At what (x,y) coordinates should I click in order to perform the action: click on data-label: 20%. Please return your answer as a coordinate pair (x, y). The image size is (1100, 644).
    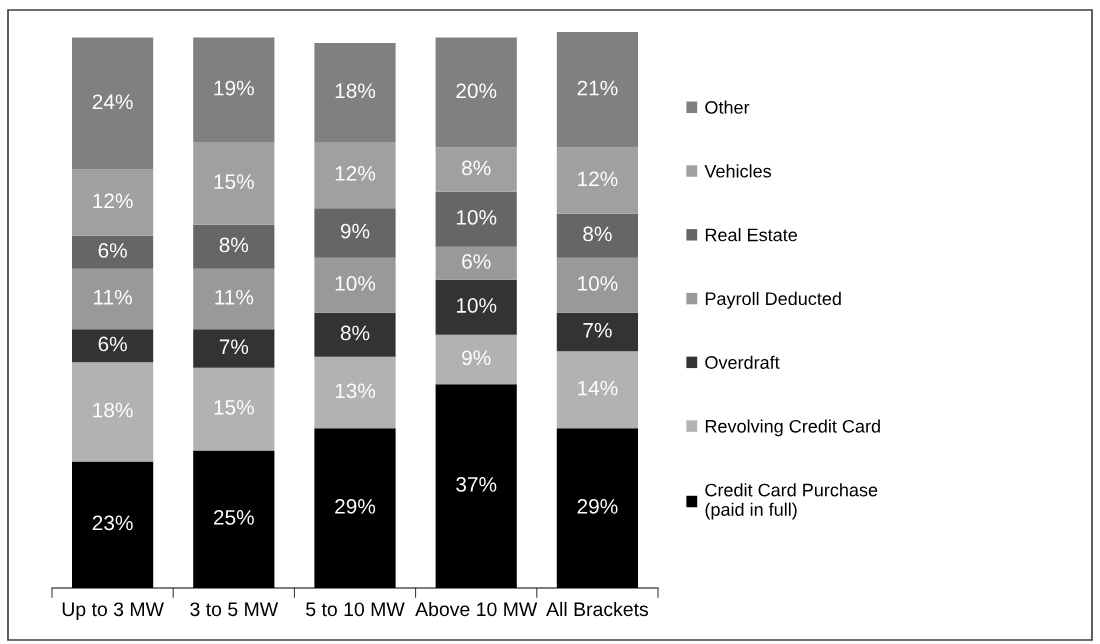
    Looking at the image, I should click on (476, 91).